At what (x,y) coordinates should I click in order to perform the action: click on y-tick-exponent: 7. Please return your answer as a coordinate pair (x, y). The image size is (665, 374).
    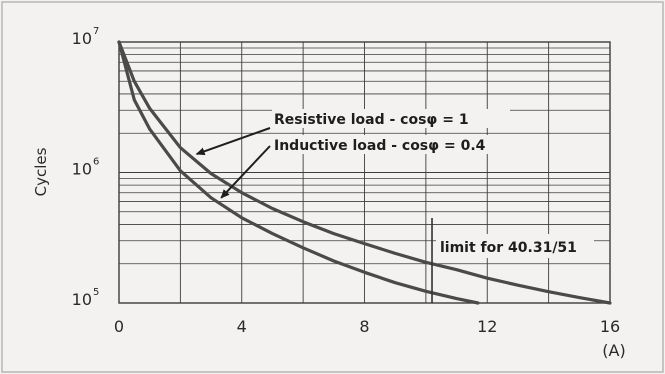
    Looking at the image, I should click on (96, 31).